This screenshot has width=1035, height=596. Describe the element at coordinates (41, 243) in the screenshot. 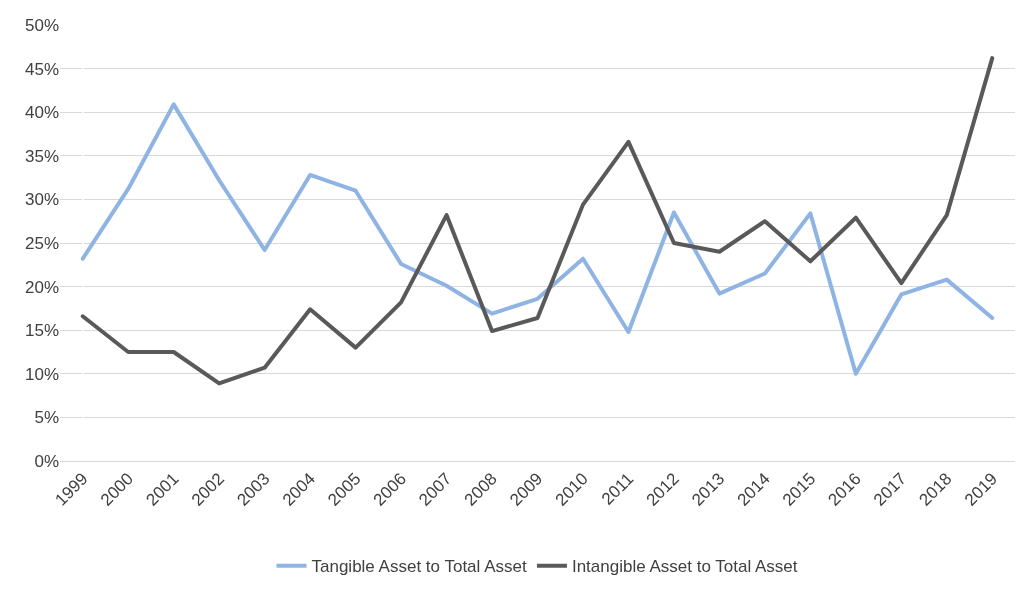

I see `y-tick-label: 25%` at that location.